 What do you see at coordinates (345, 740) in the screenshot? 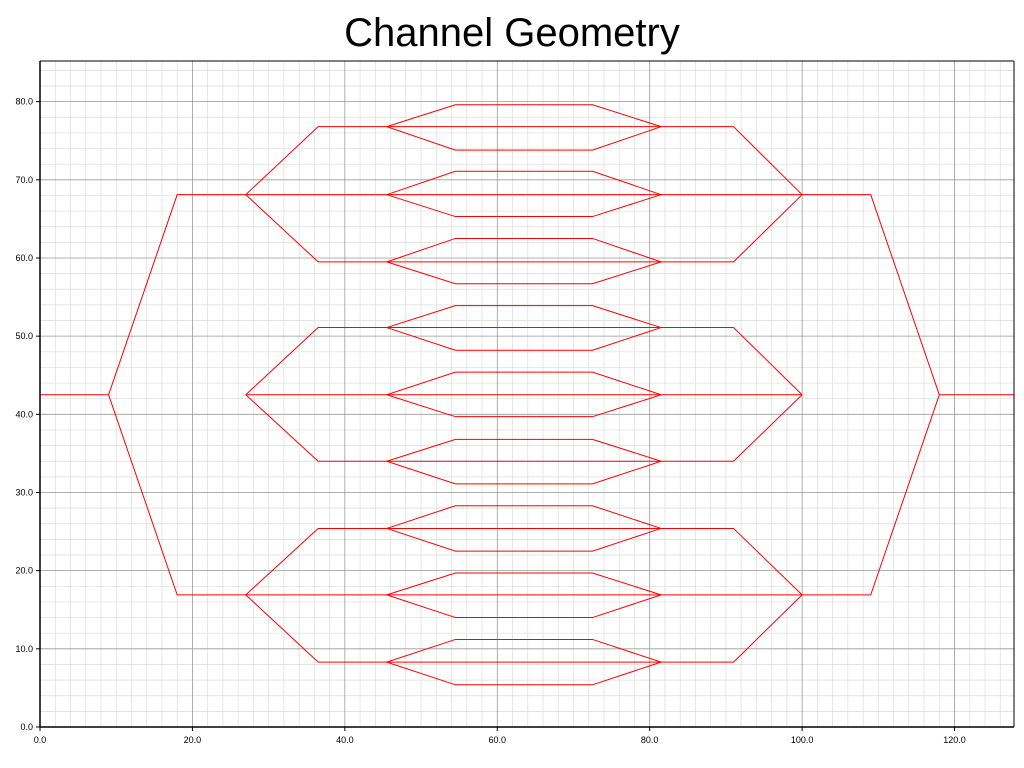
I see `x-tick-label: 40.0` at bounding box center [345, 740].